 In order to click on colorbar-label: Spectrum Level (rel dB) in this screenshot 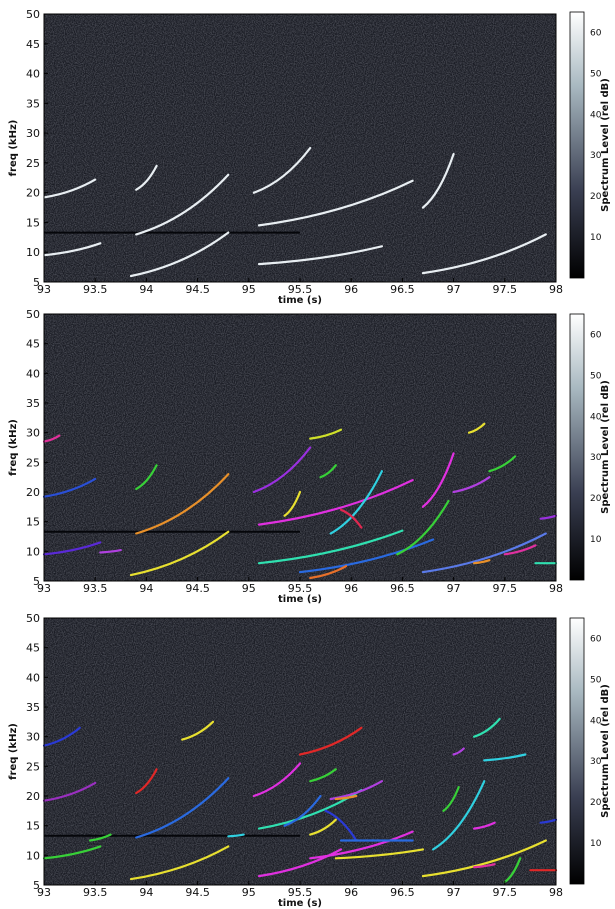, I will do `click(605, 447)`.